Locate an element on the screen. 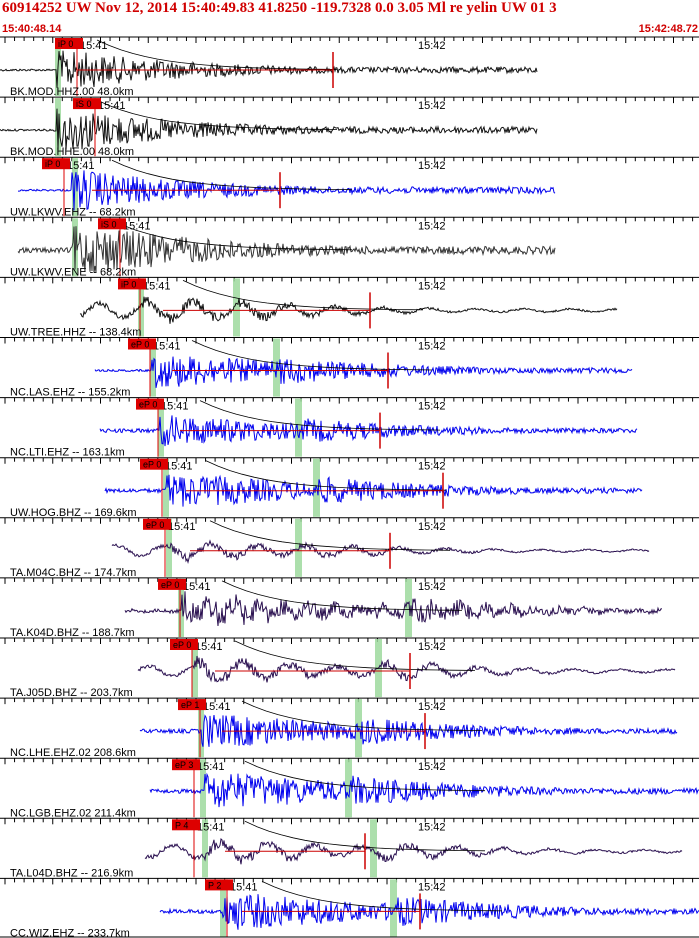 The image size is (699, 938). station-label: NC.LTI.EHZ -- 163.1km is located at coordinates (67, 453).